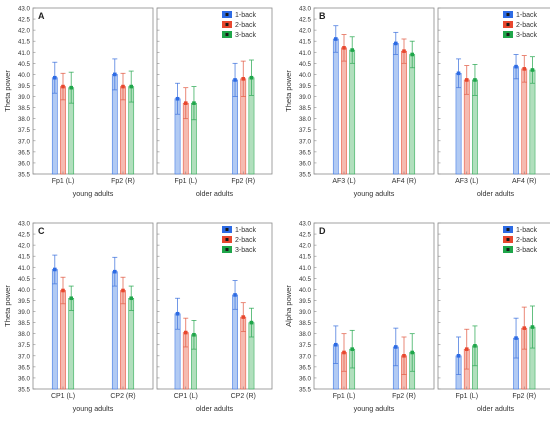 Image resolution: width=550 pixels, height=423 pixels. I want to click on y-tick-label: 40.5, so click(305, 279).